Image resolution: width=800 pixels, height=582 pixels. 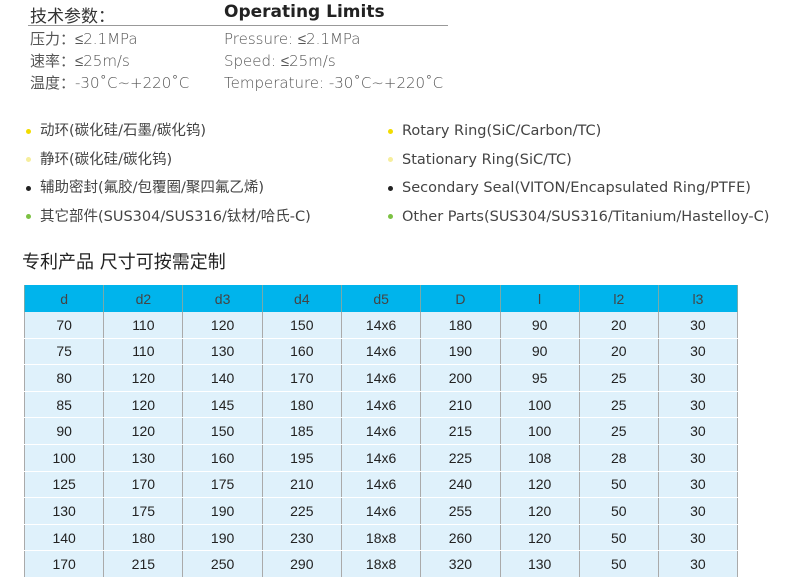 I want to click on table-cell: 150, so click(x=222, y=431).